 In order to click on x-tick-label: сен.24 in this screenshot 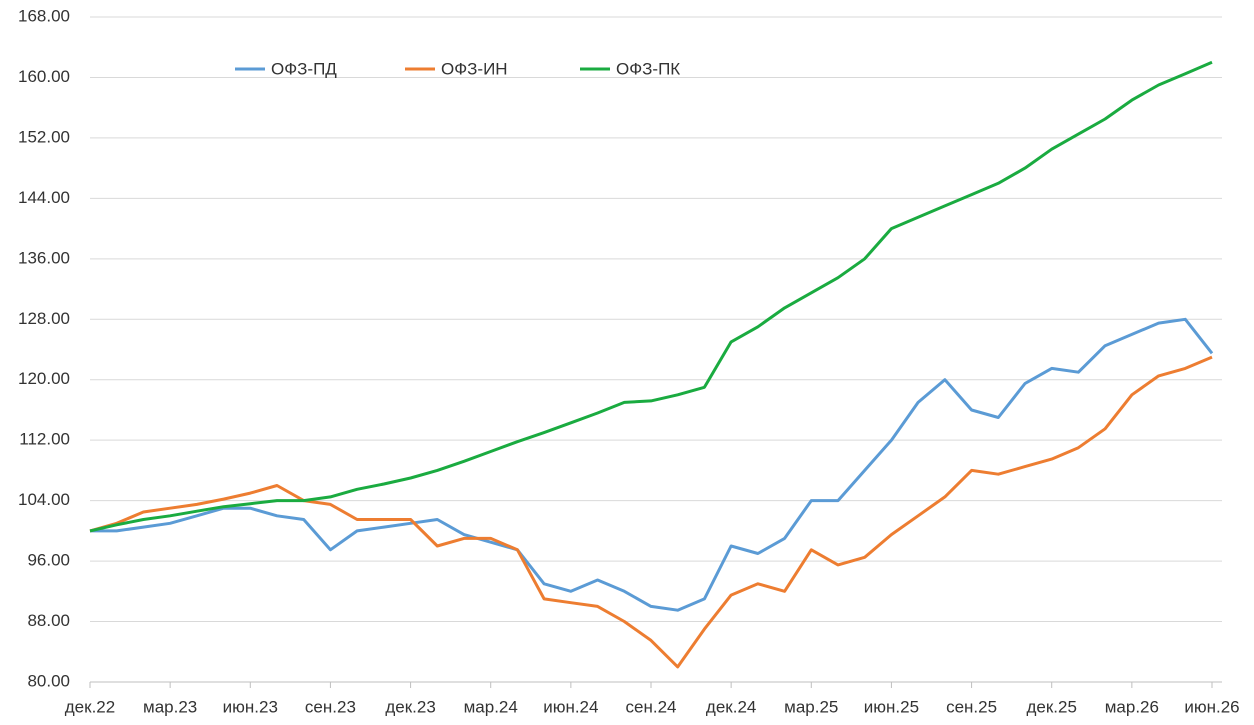, I will do `click(651, 706)`.